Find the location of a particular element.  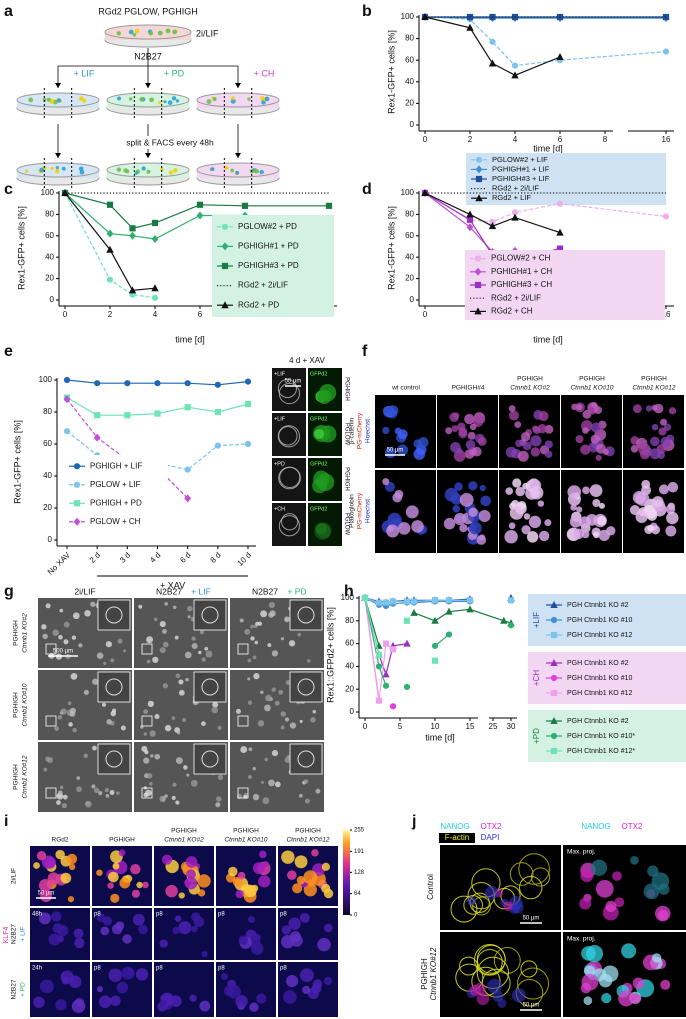

y-tick-label: 40 is located at coordinates (47, 475).